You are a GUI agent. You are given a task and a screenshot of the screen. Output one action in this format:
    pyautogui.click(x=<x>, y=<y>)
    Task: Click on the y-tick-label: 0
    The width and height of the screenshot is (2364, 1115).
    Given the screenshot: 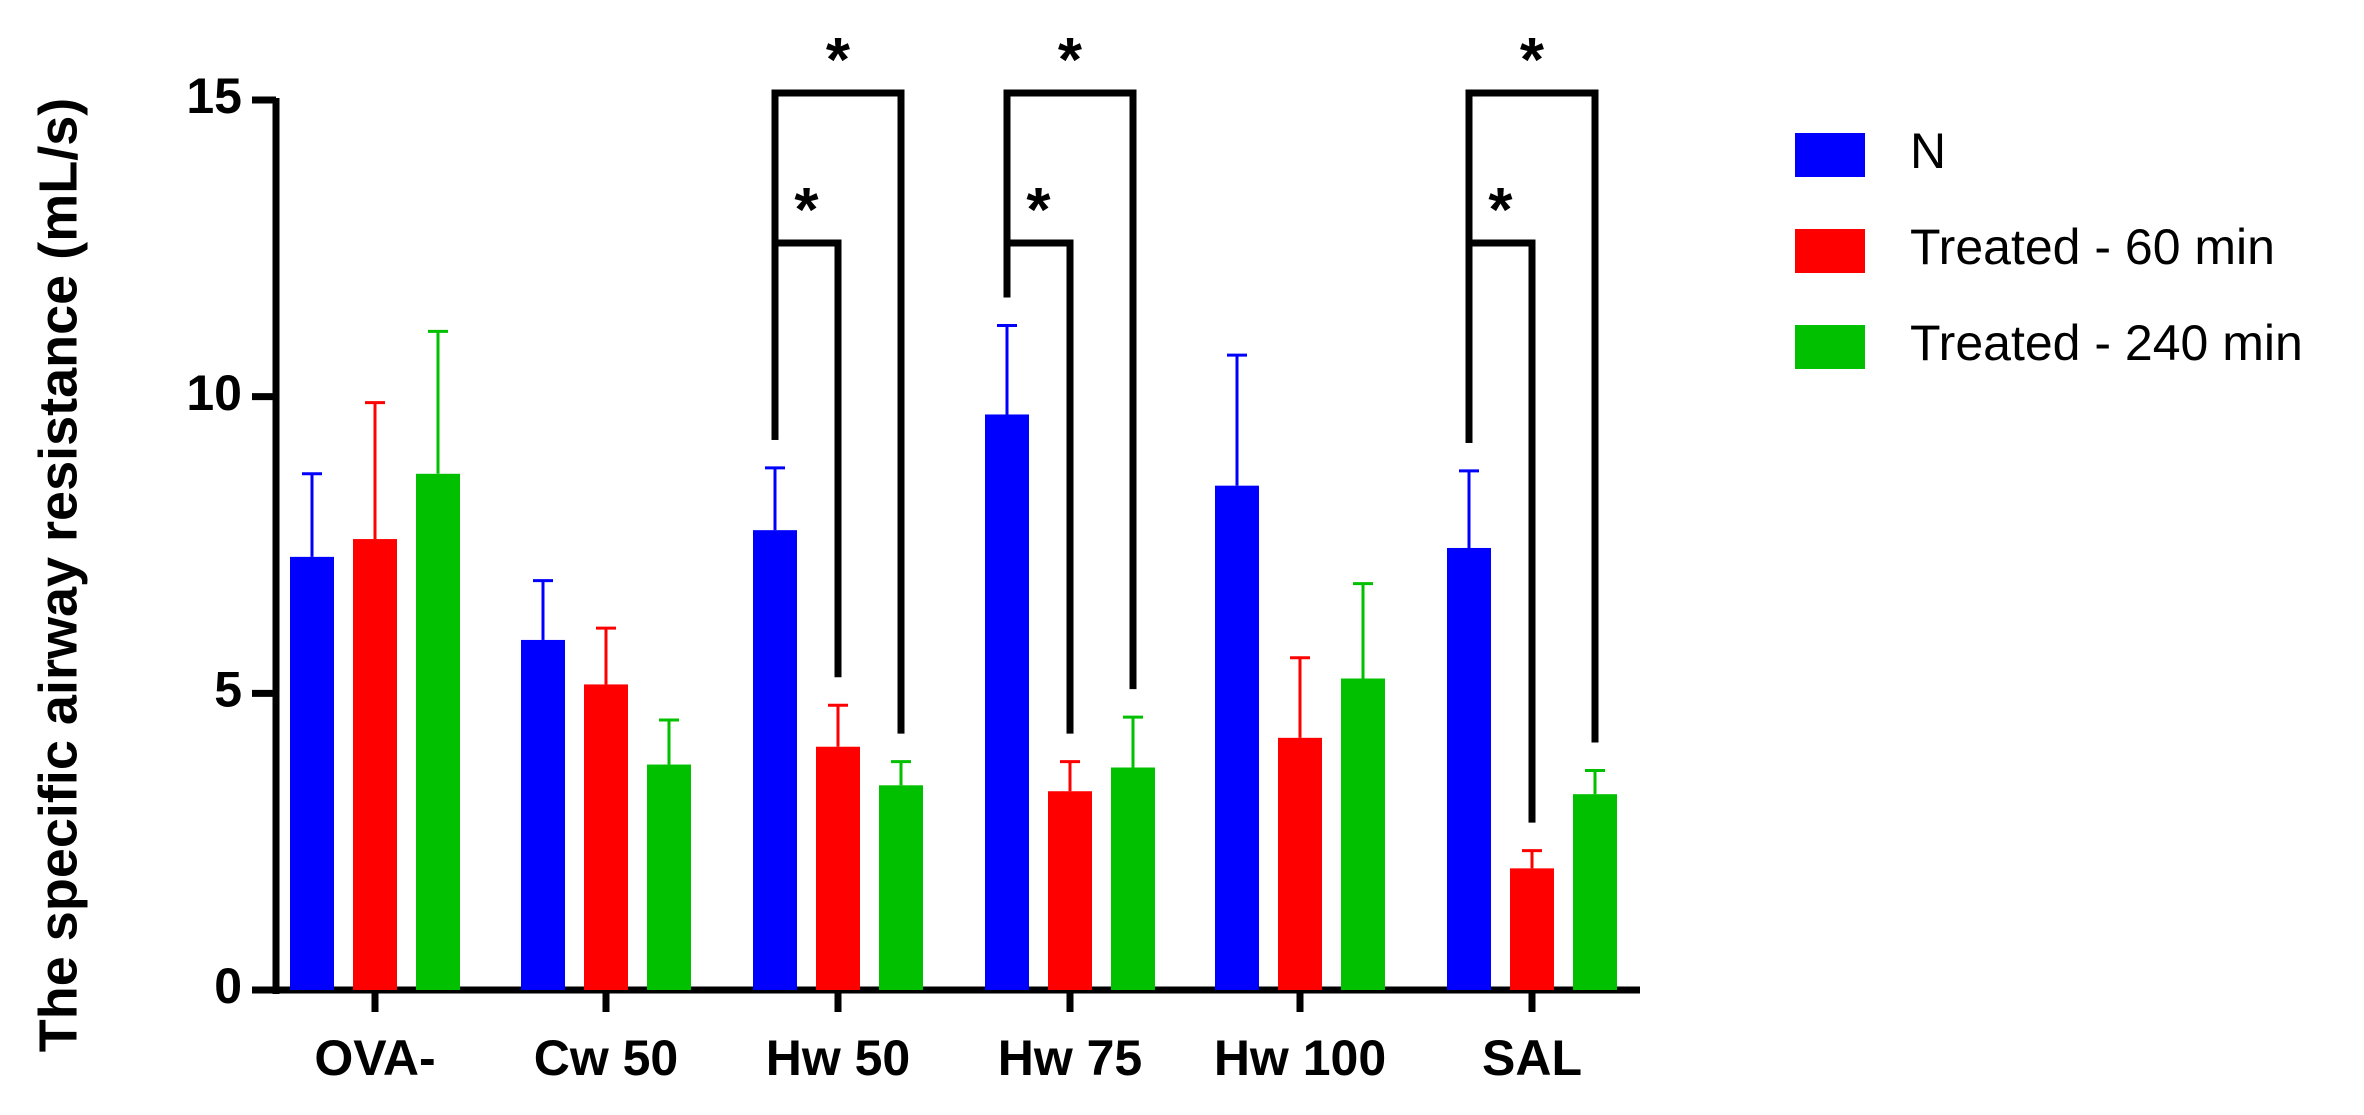 What is the action you would take?
    pyautogui.click(x=228, y=986)
    